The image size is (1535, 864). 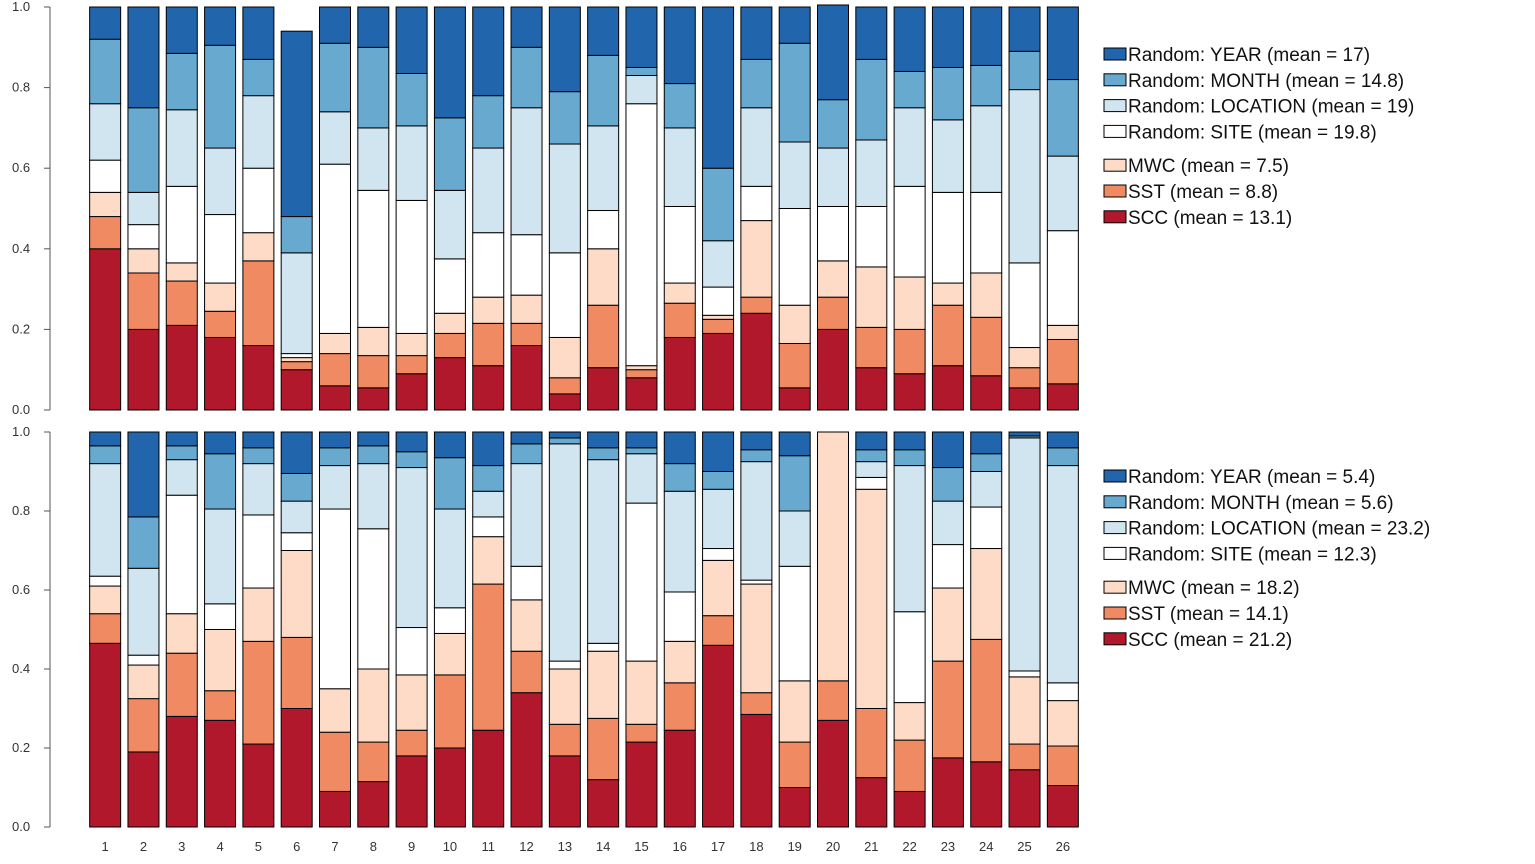 What do you see at coordinates (1115, 165) in the screenshot?
I see `legend-swatch-mwc` at bounding box center [1115, 165].